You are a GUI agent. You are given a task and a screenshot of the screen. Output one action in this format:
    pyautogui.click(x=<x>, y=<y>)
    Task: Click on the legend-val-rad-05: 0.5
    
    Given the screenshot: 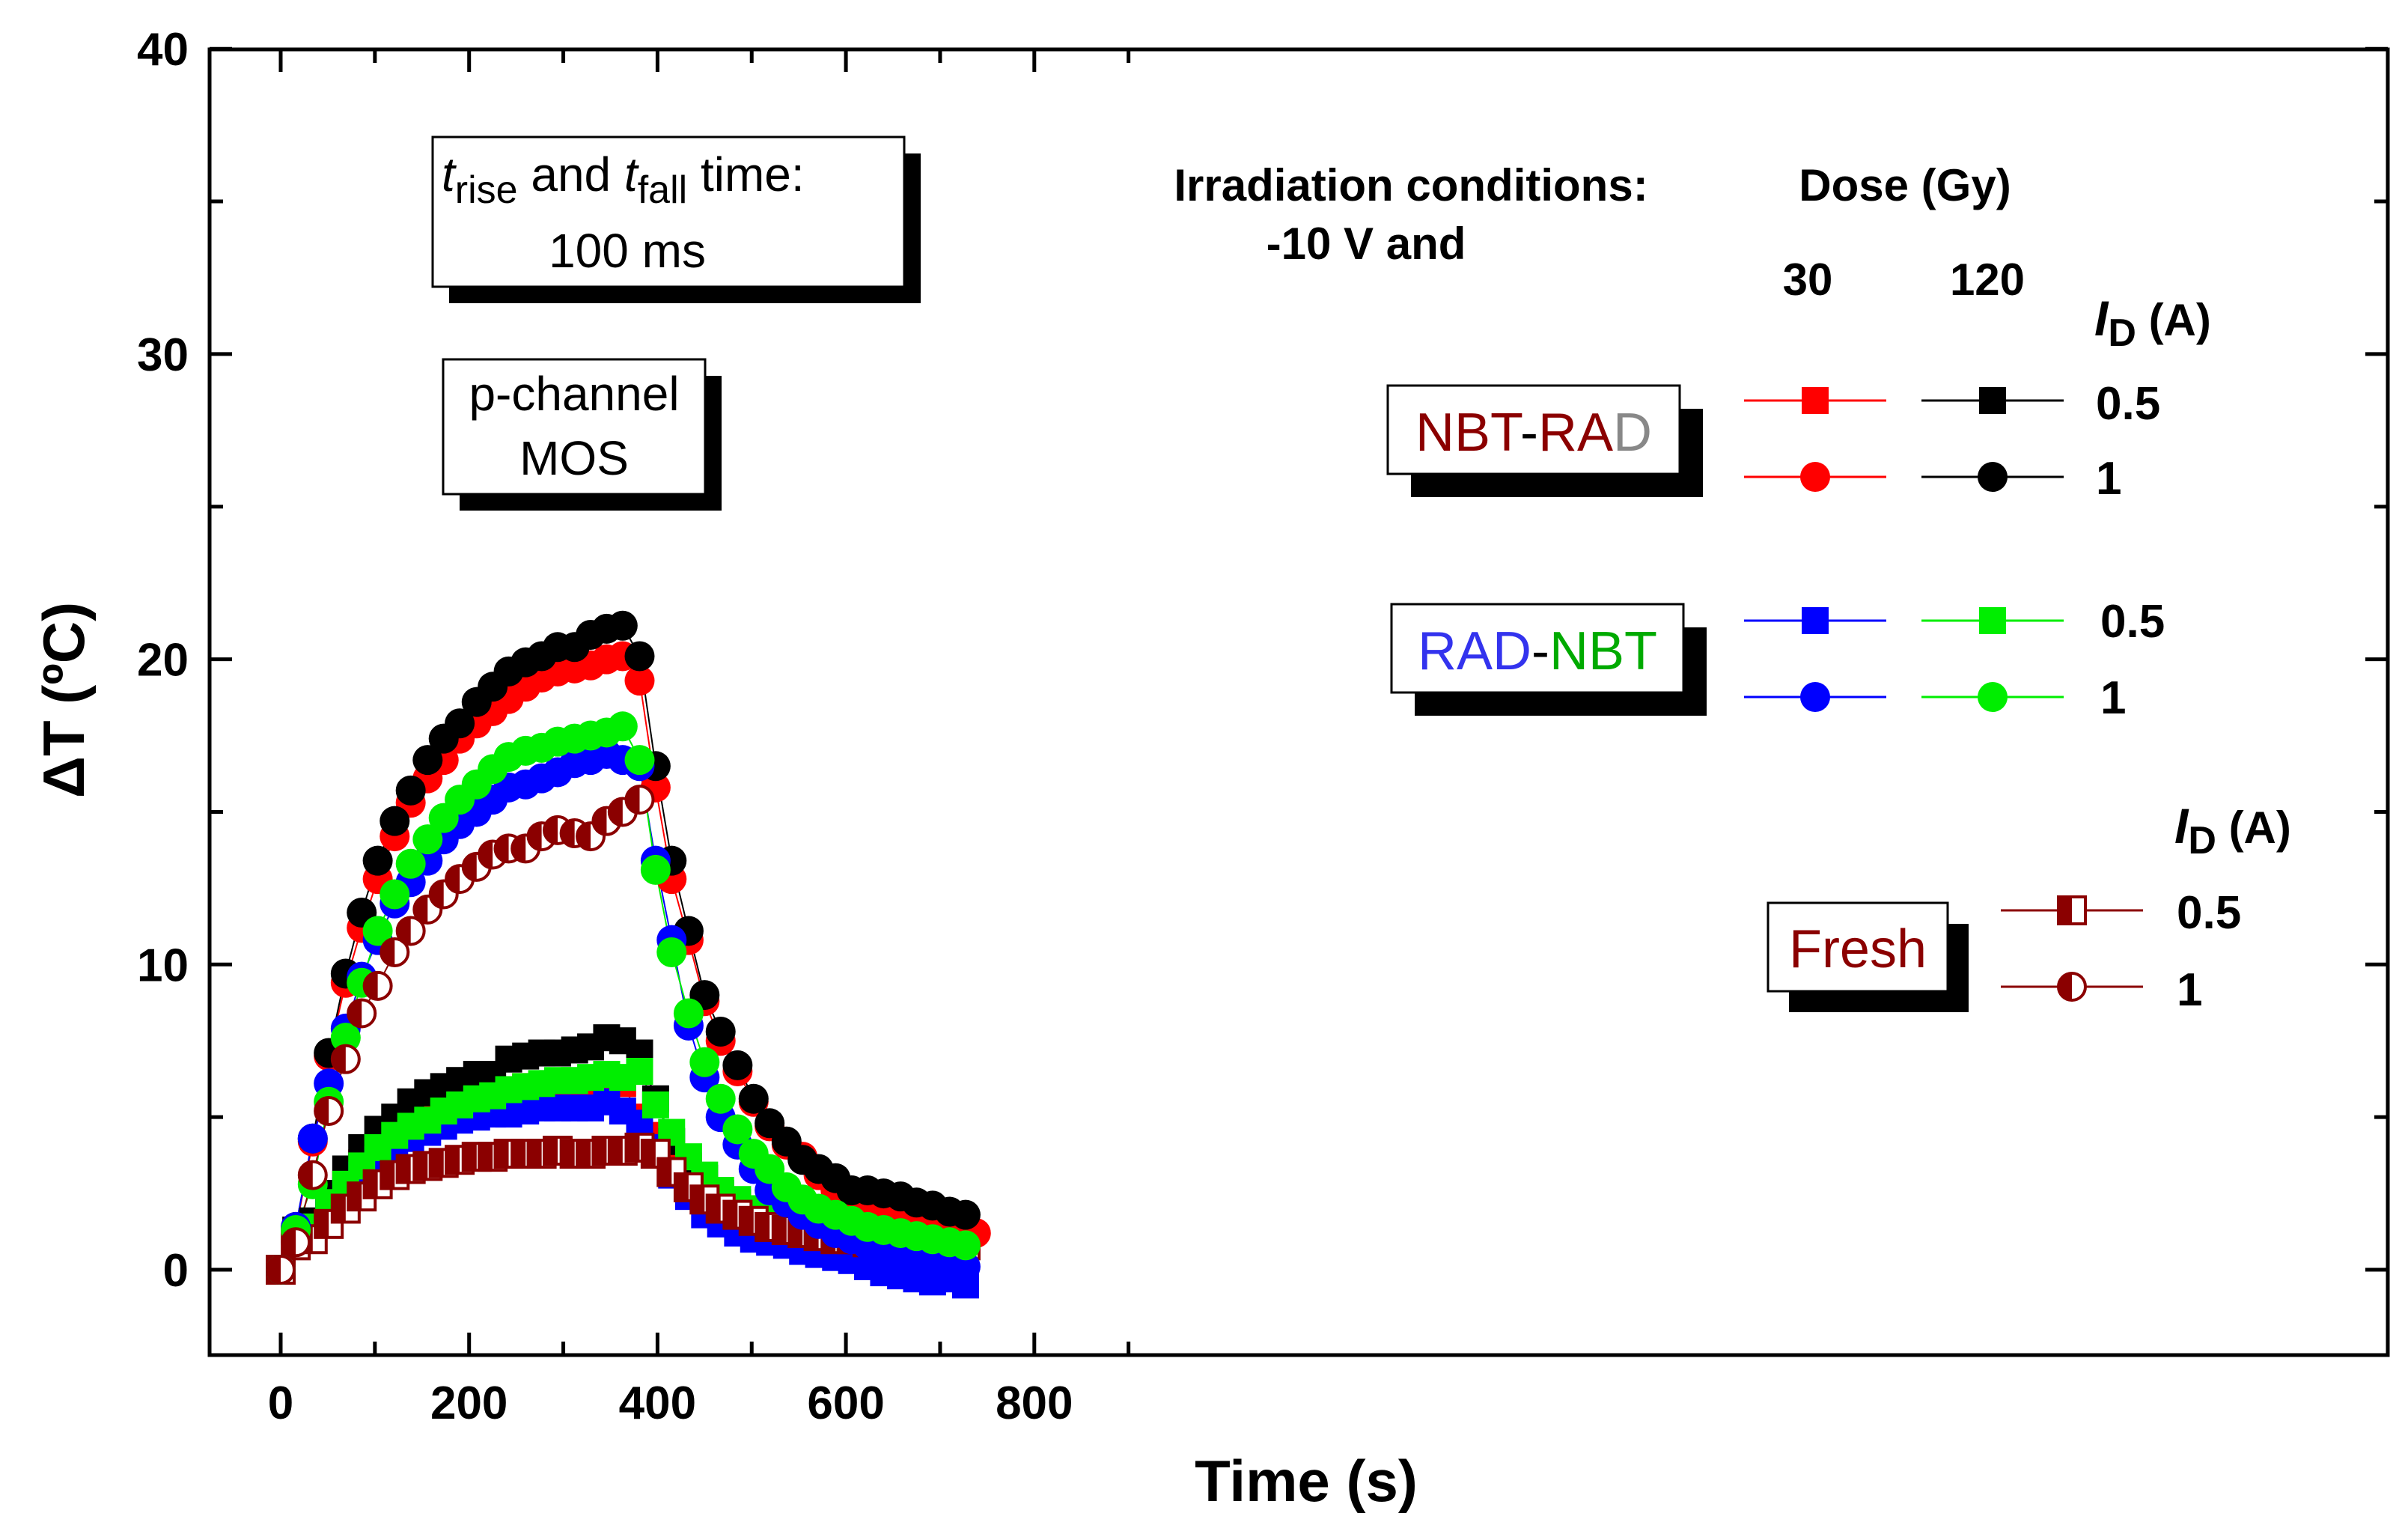 What is the action you would take?
    pyautogui.click(x=2132, y=622)
    